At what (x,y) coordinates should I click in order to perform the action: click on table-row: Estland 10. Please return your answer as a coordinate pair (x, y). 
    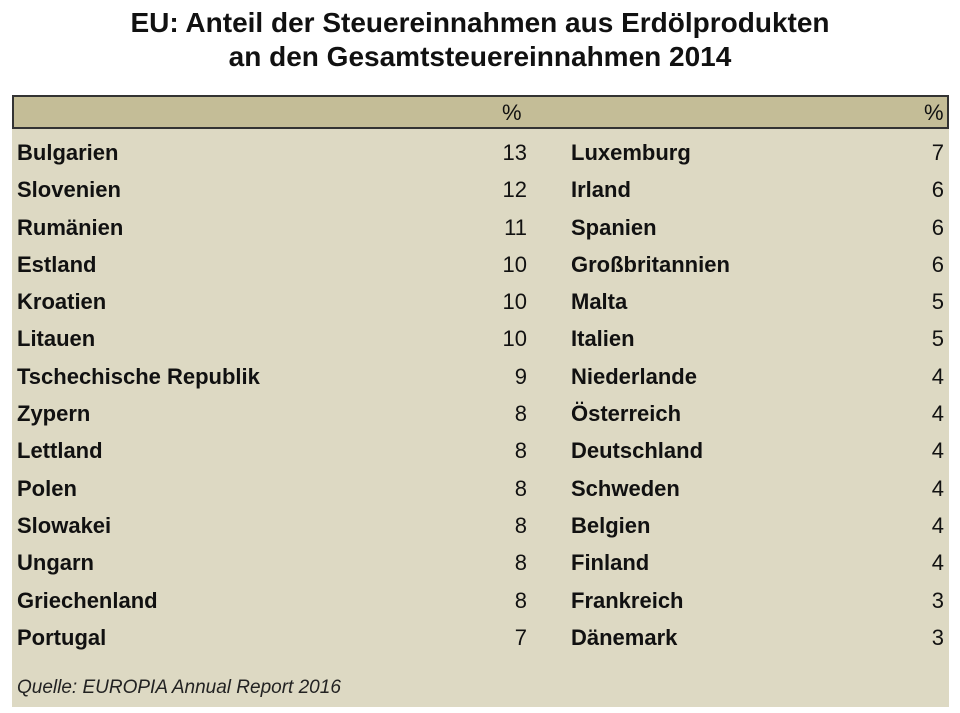
    Looking at the image, I should click on (272, 264).